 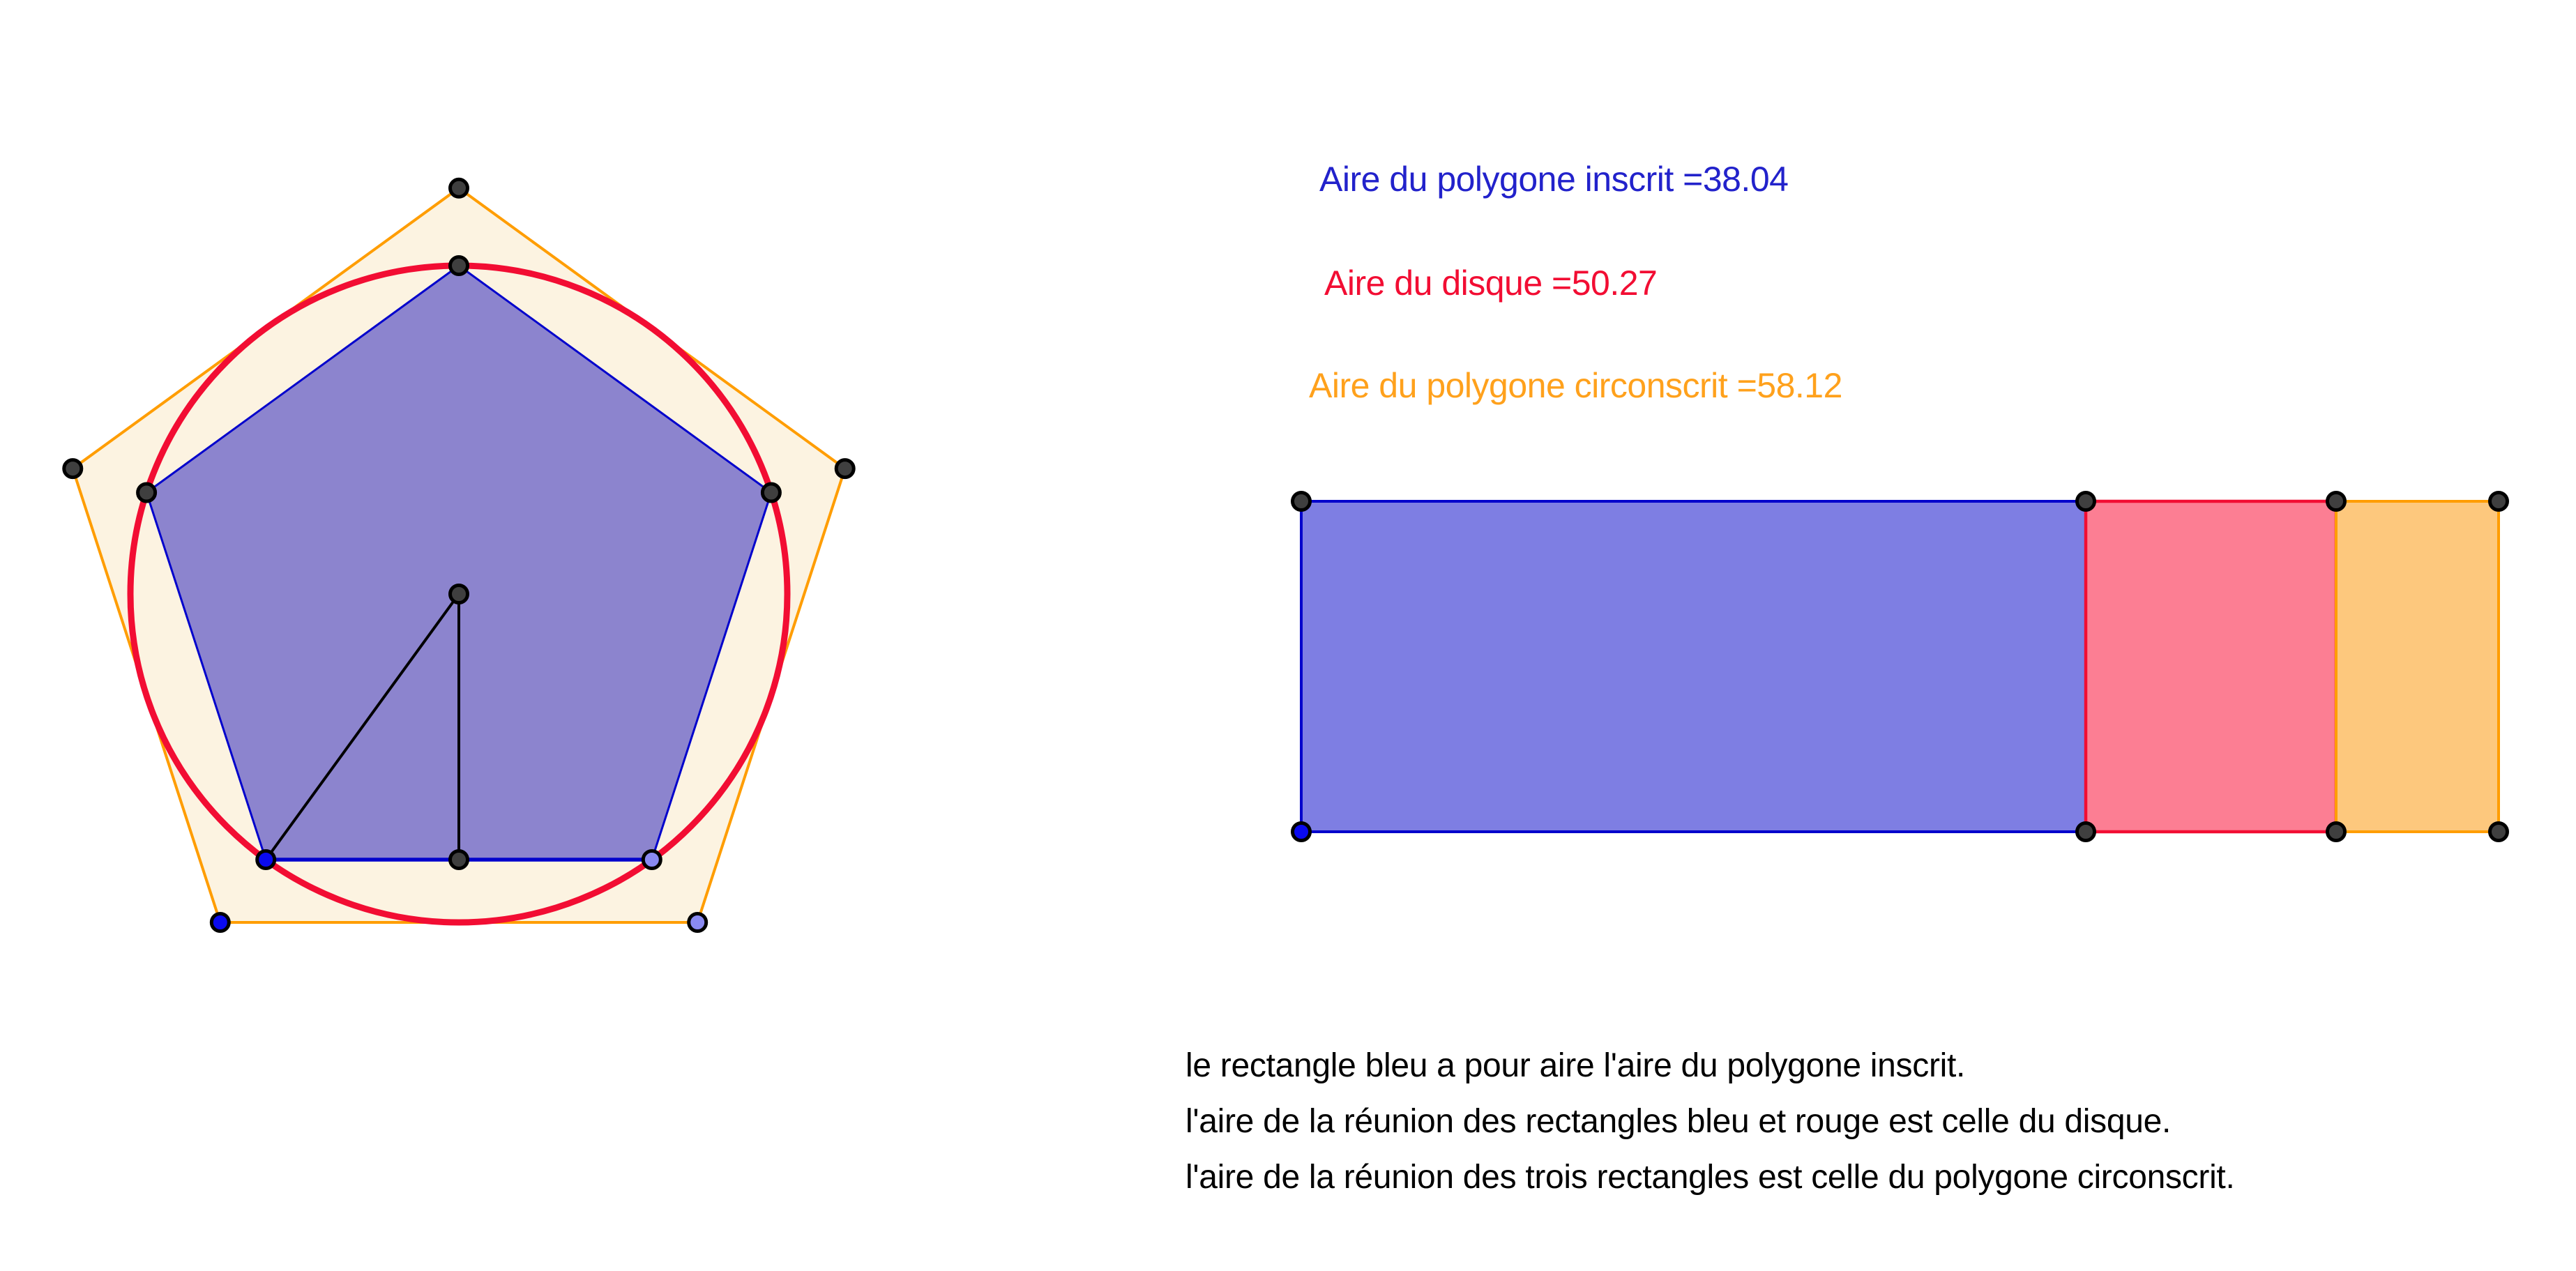 I want to click on point-rect-bottom-red-orange, so click(x=2336, y=832).